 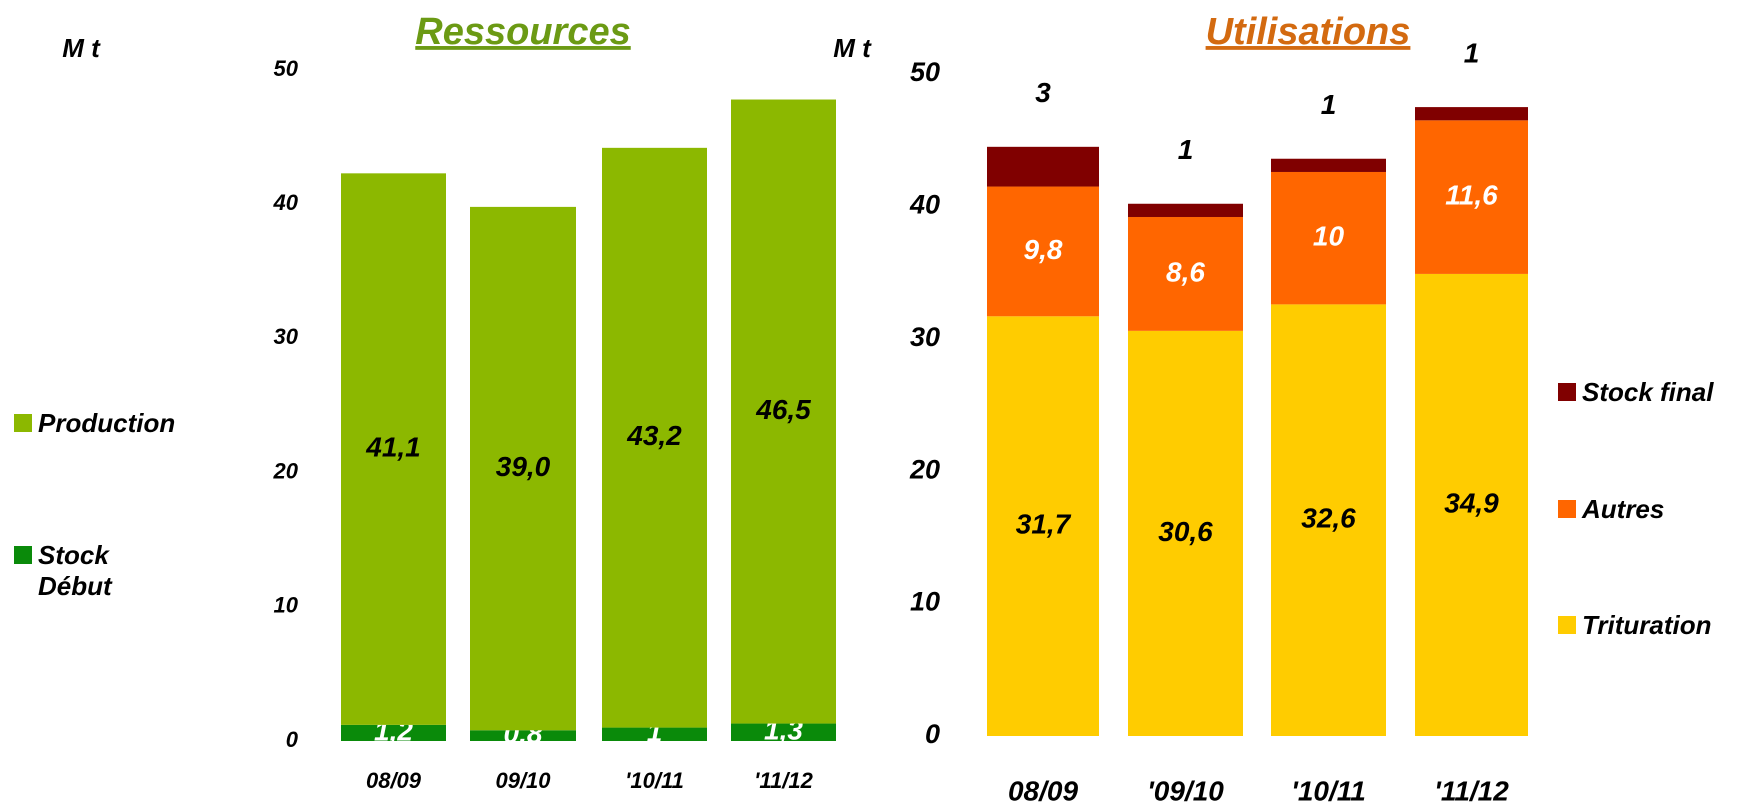 I want to click on legend-label: Stock Début, so click(x=75, y=570).